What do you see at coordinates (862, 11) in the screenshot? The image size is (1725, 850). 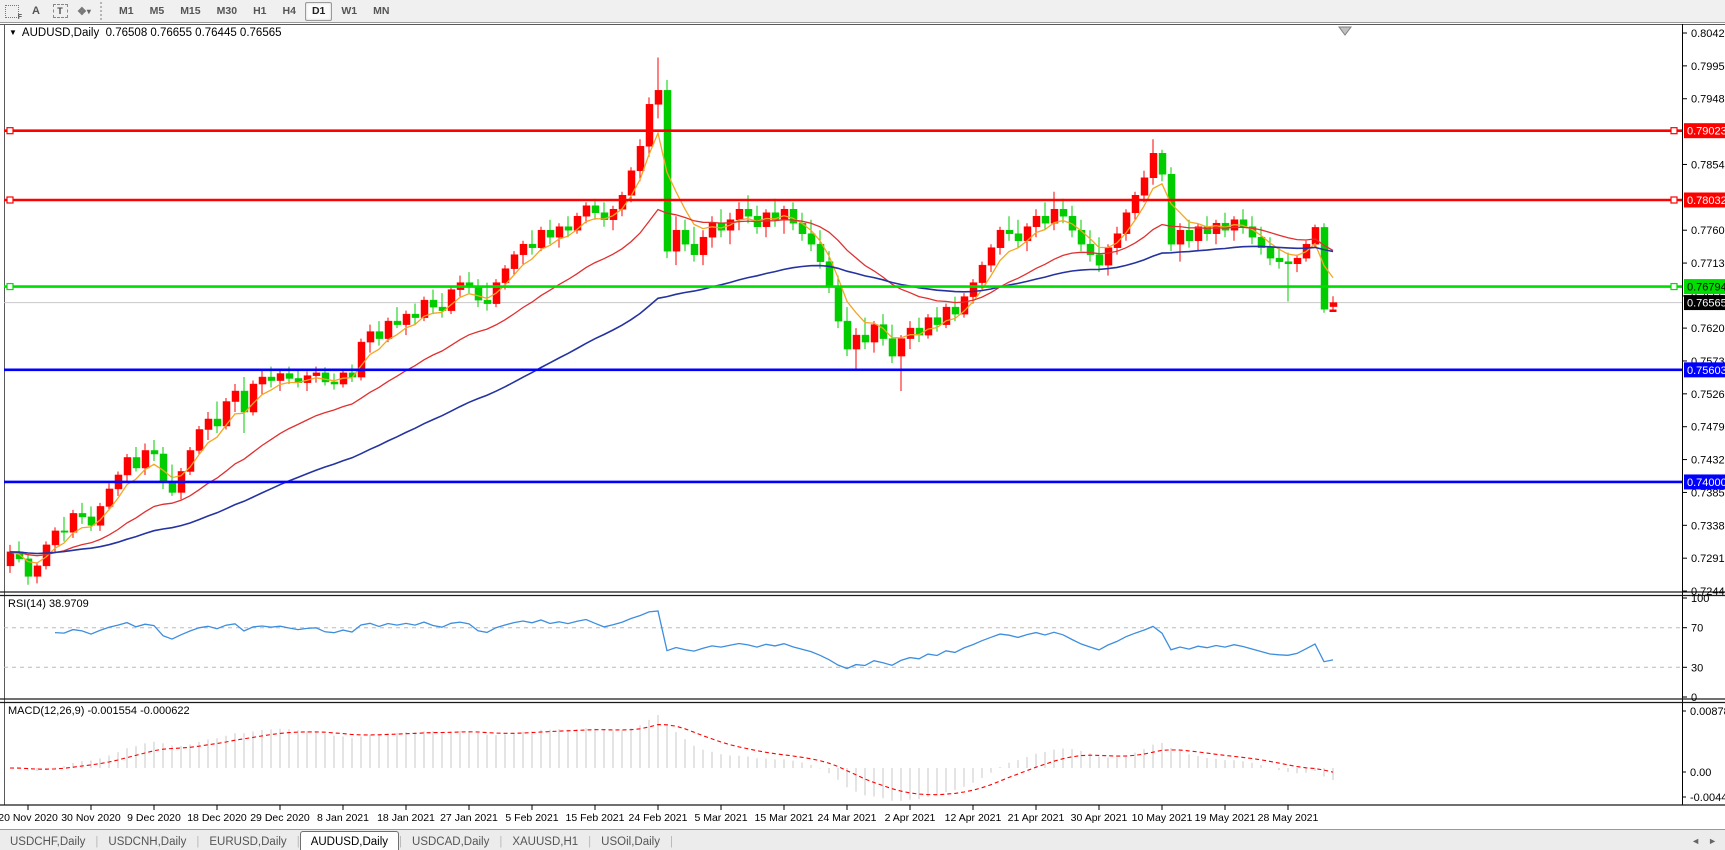 I see `toolbar: F A T ❖ ▾ M1 M5 M15 M30 H1 H4 D1 W1 MN` at bounding box center [862, 11].